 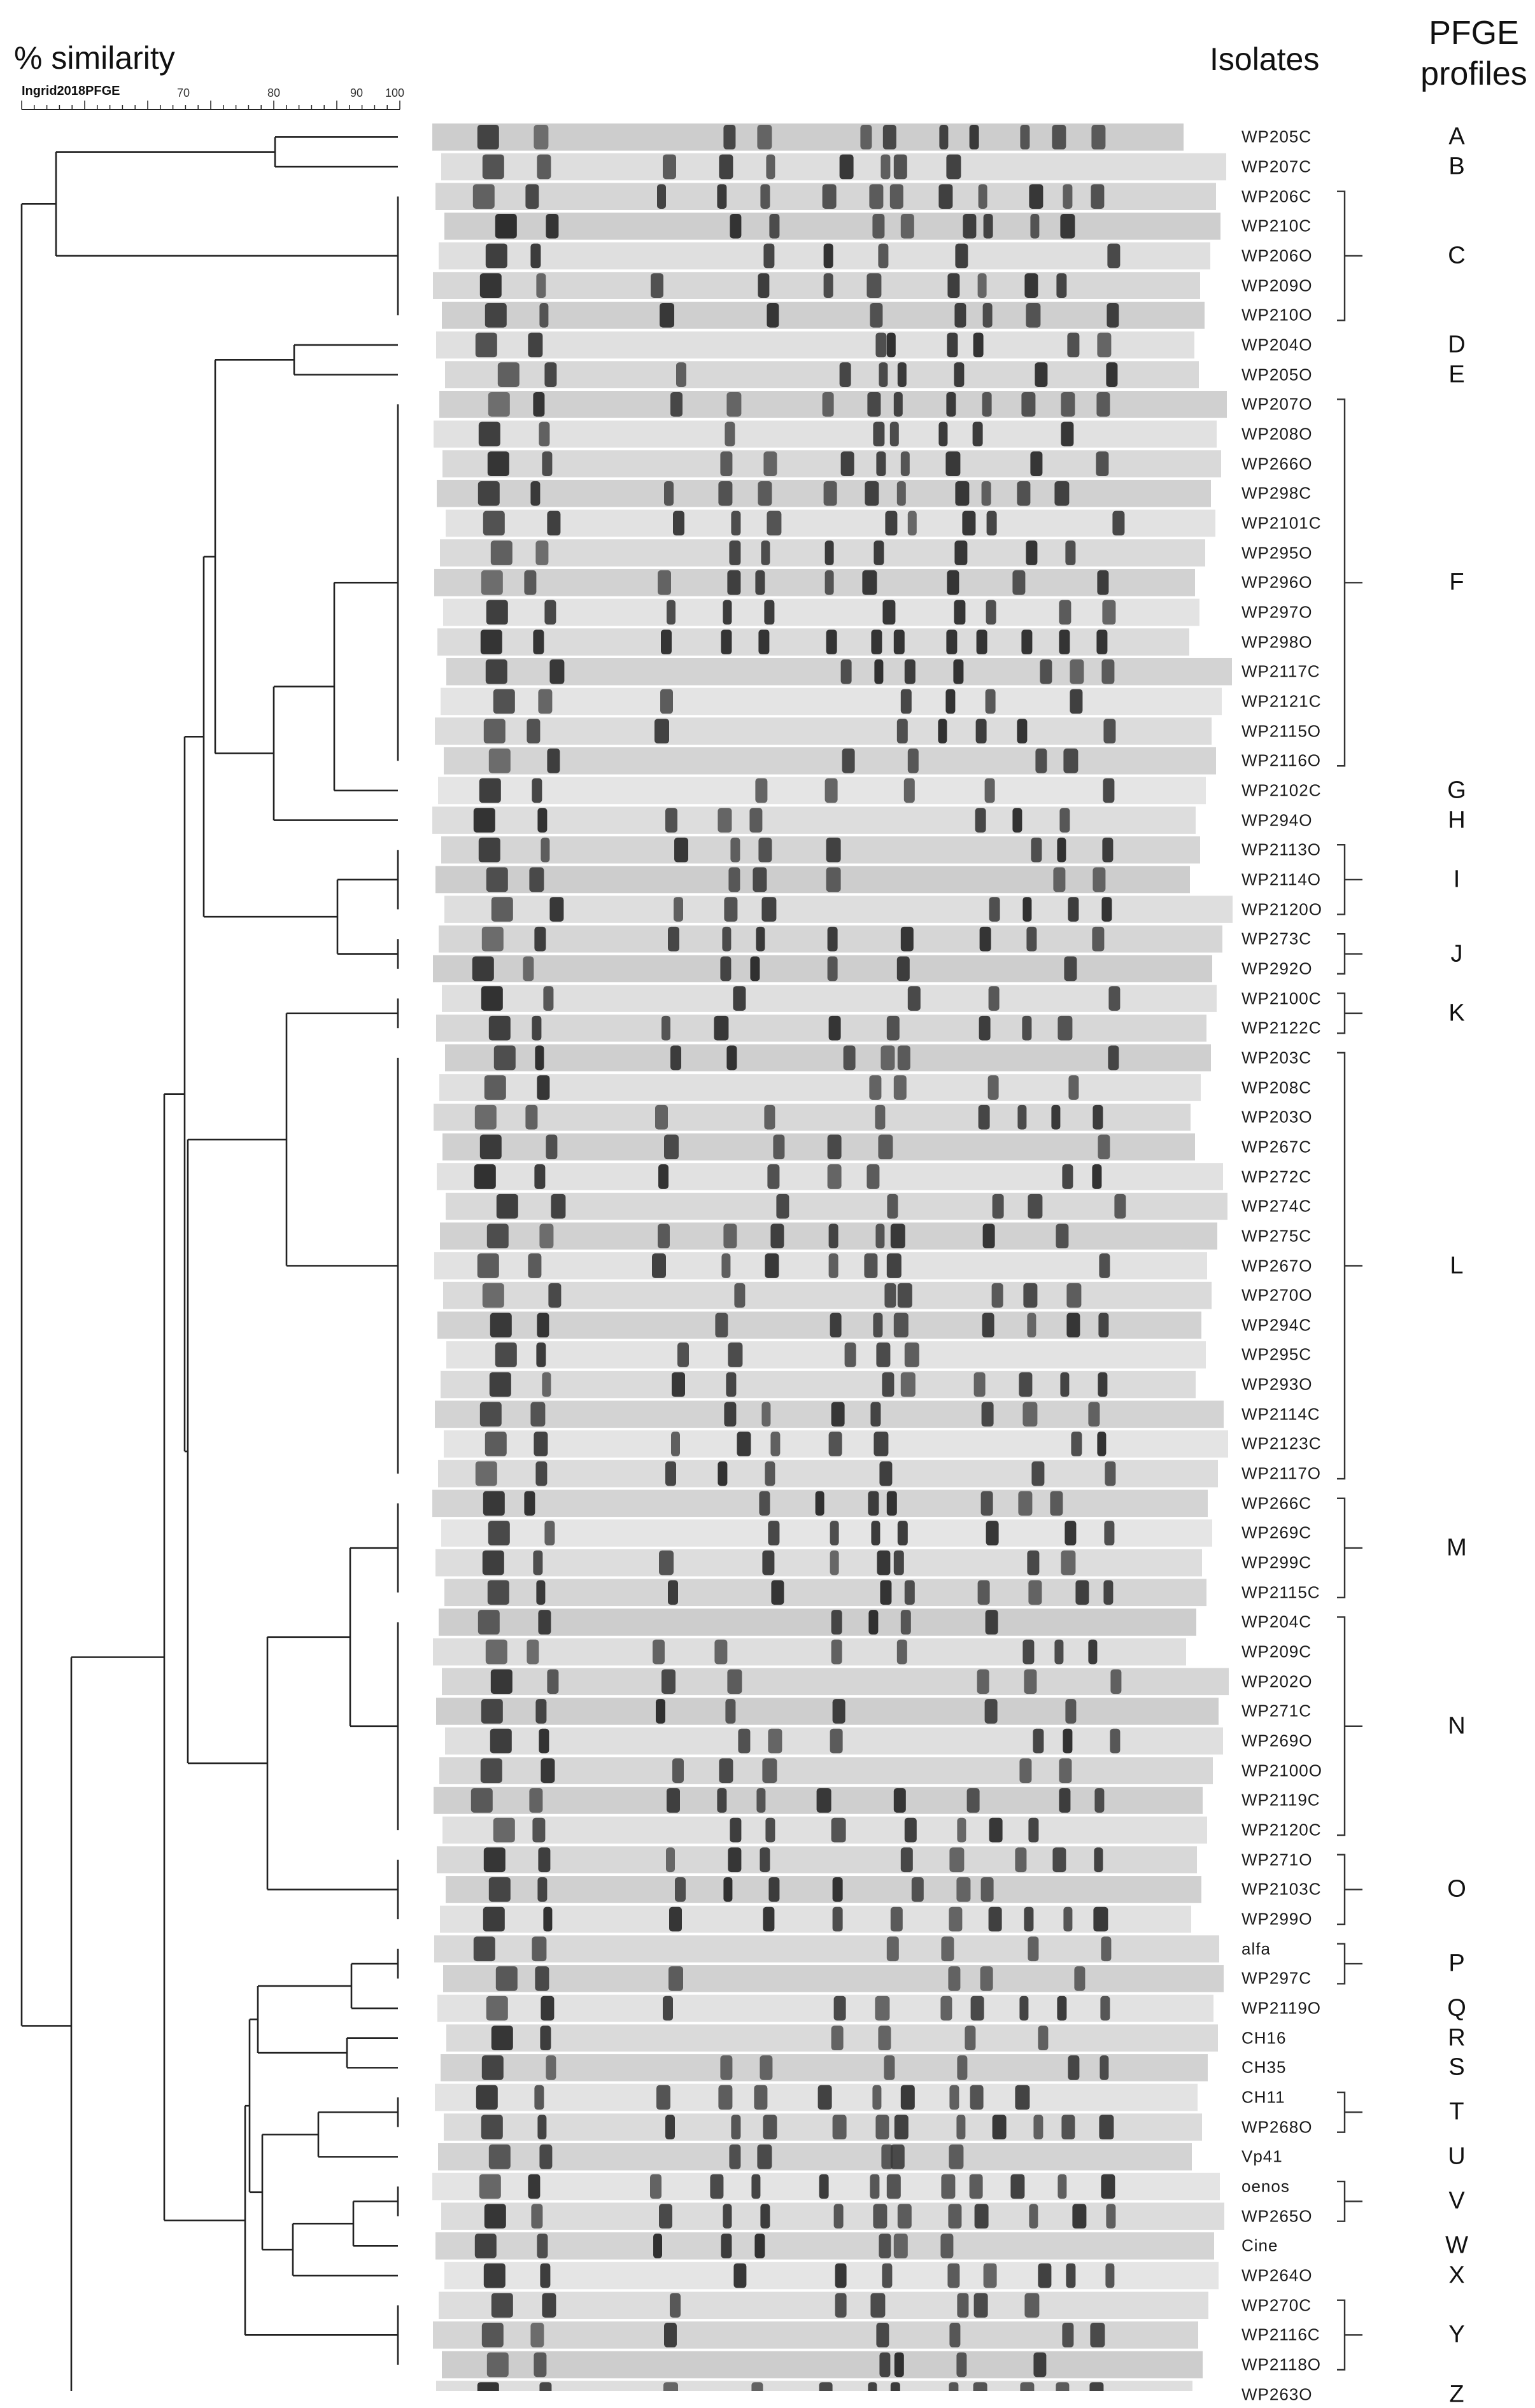 I want to click on isolate-label: WP265O, so click(x=1277, y=2216).